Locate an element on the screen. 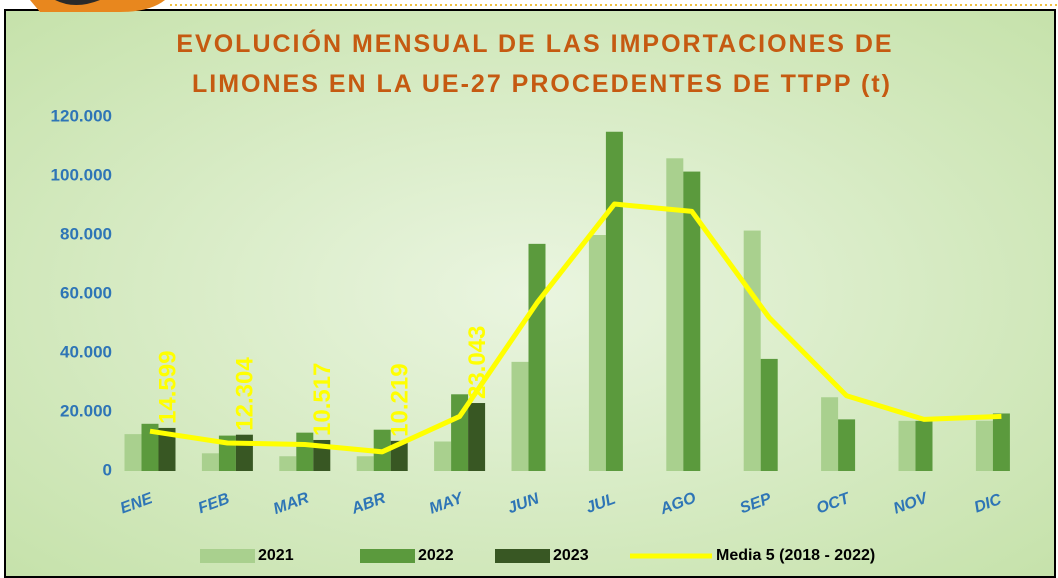 The image size is (1058, 578). data-label: 10.517 is located at coordinates (322, 399).